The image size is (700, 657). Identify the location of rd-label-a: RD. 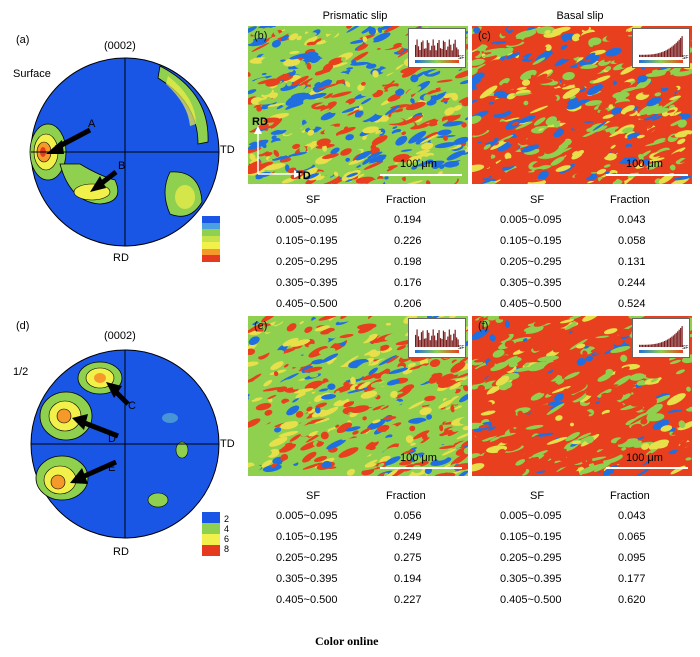
(121, 258).